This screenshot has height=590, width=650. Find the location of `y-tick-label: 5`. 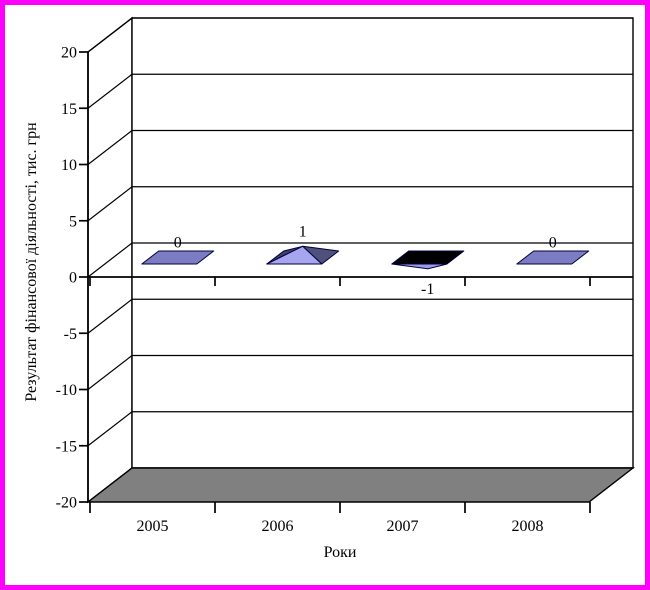

y-tick-label: 5 is located at coordinates (73, 221).